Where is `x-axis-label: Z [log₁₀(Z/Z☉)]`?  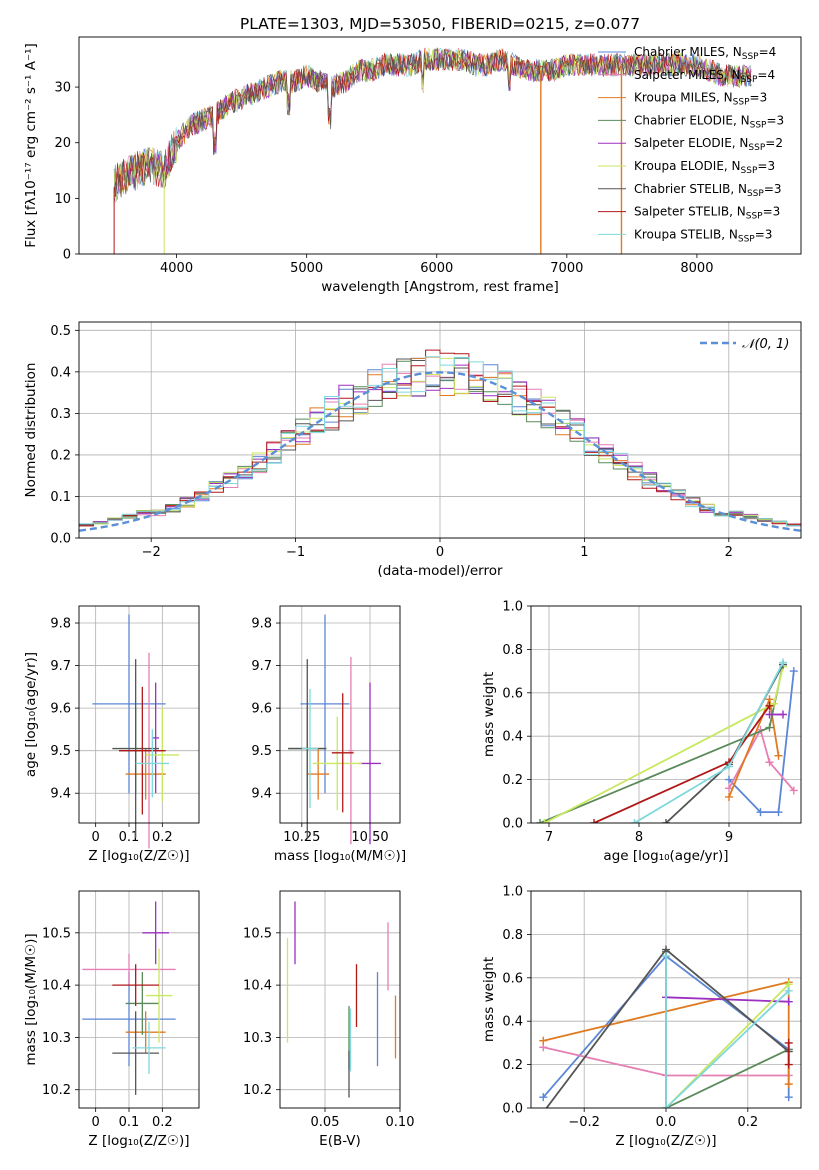
x-axis-label: Z [log₁₀(Z/Z☉)] is located at coordinates (138, 856).